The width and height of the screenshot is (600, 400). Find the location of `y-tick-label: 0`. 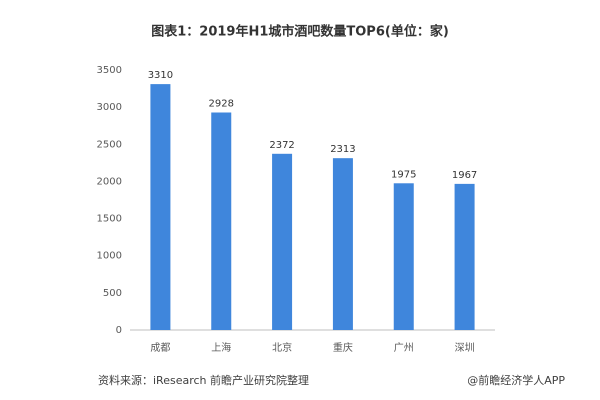

y-tick-label: 0 is located at coordinates (119, 330).